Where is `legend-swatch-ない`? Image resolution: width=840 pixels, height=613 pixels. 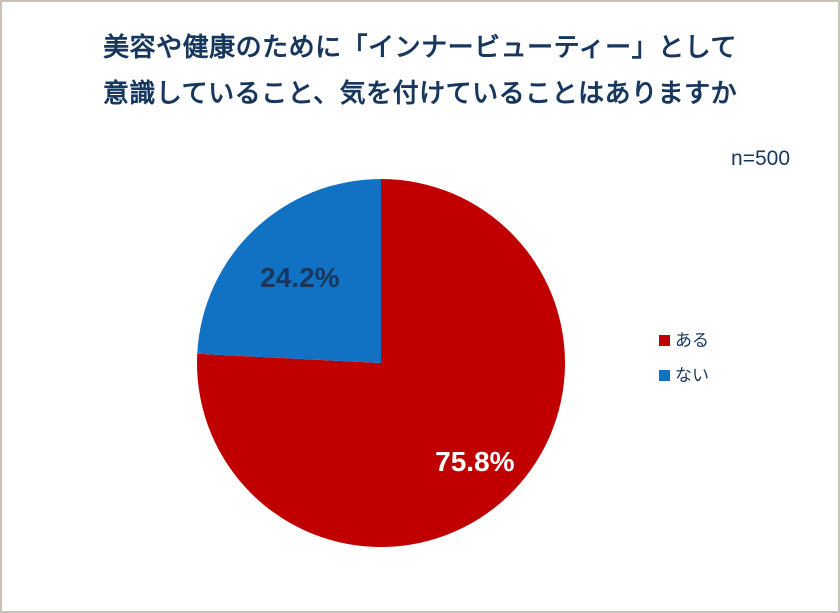
legend-swatch-ない is located at coordinates (664, 375).